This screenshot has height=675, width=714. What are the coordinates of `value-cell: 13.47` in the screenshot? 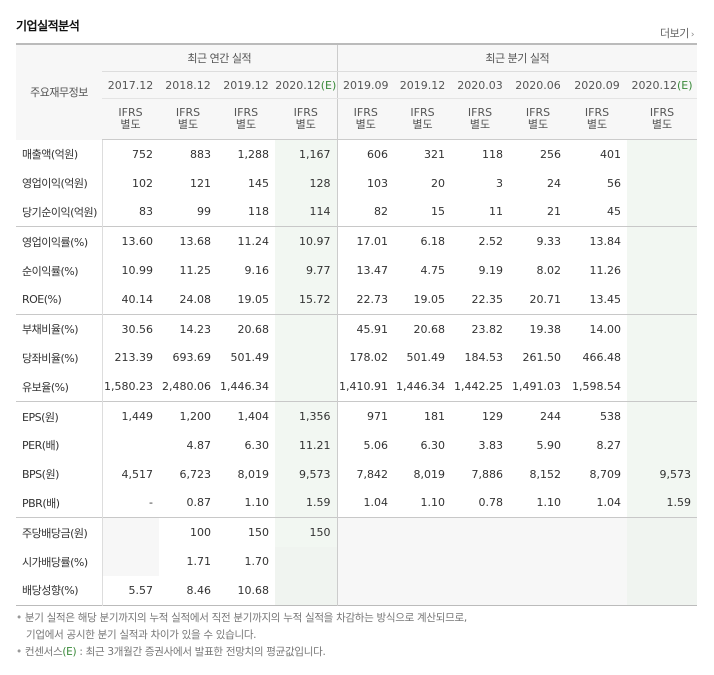 It's located at (372, 271).